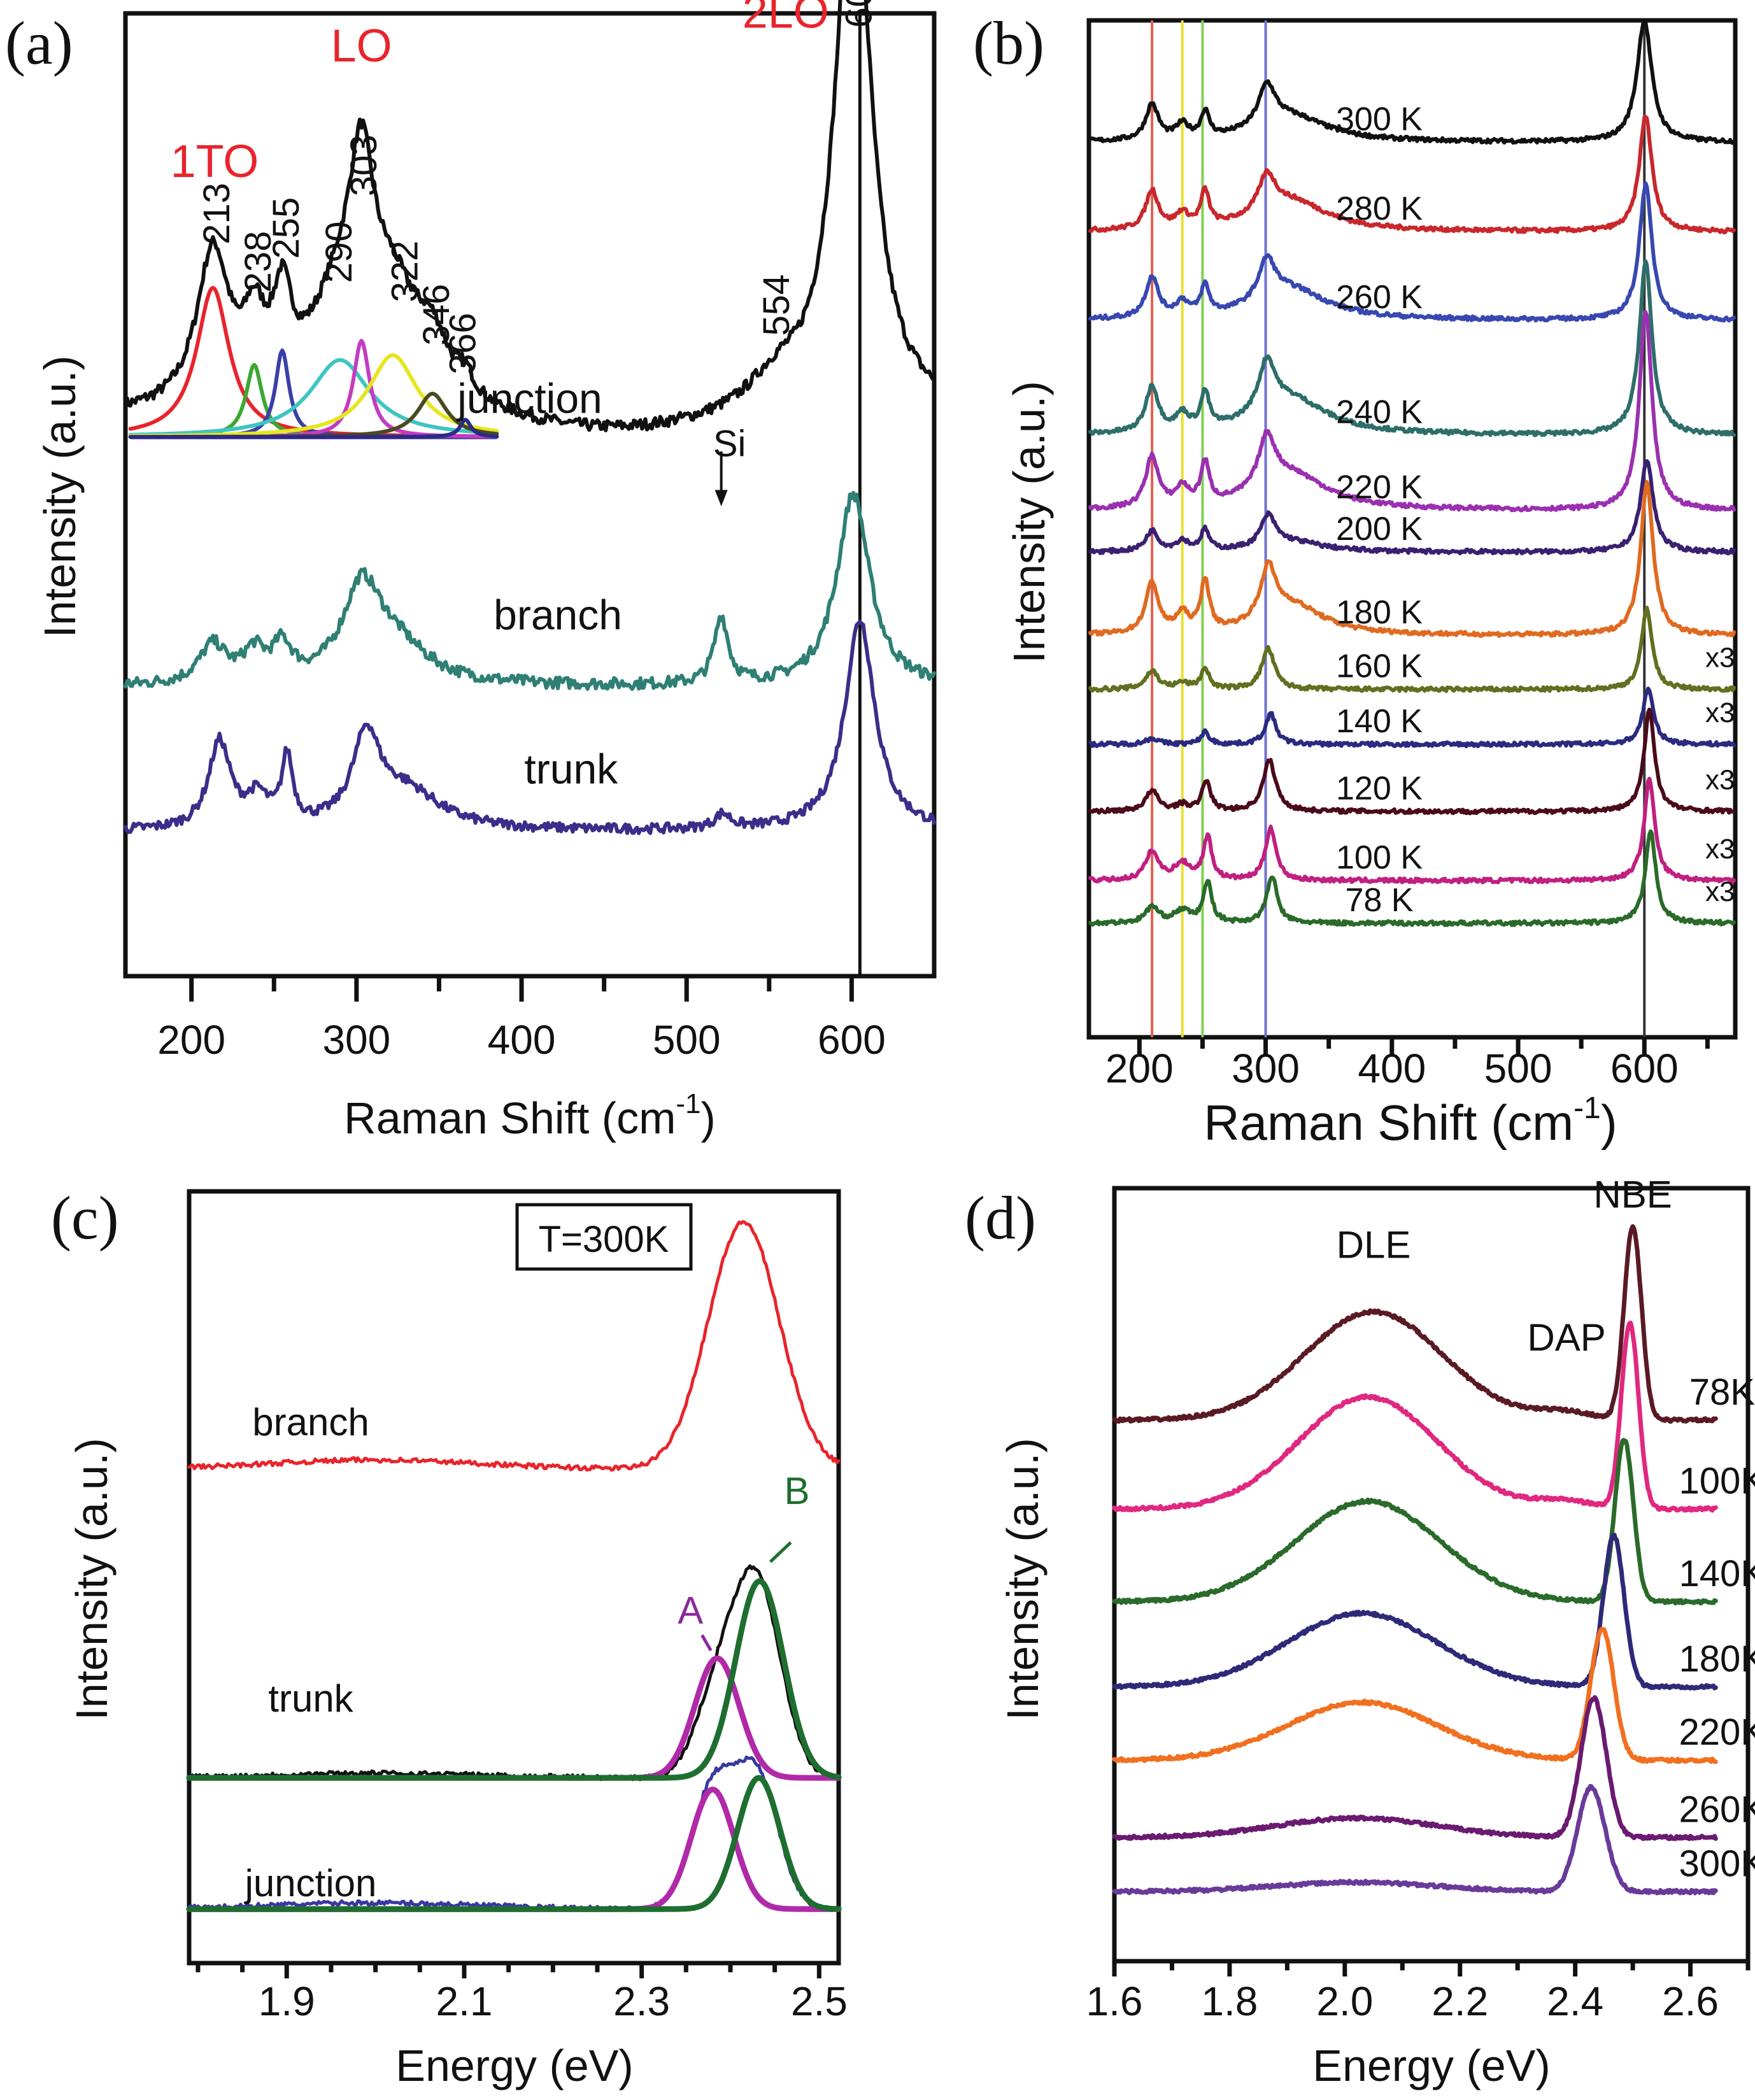 Image resolution: width=1755 pixels, height=2100 pixels. I want to click on series-100K, so click(1415, 1416).